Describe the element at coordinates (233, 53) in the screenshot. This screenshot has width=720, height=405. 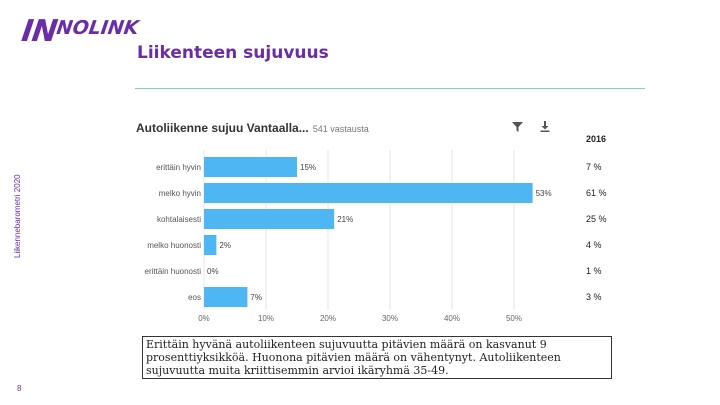
I see `page-title: Liikenteen sujuvuus` at that location.